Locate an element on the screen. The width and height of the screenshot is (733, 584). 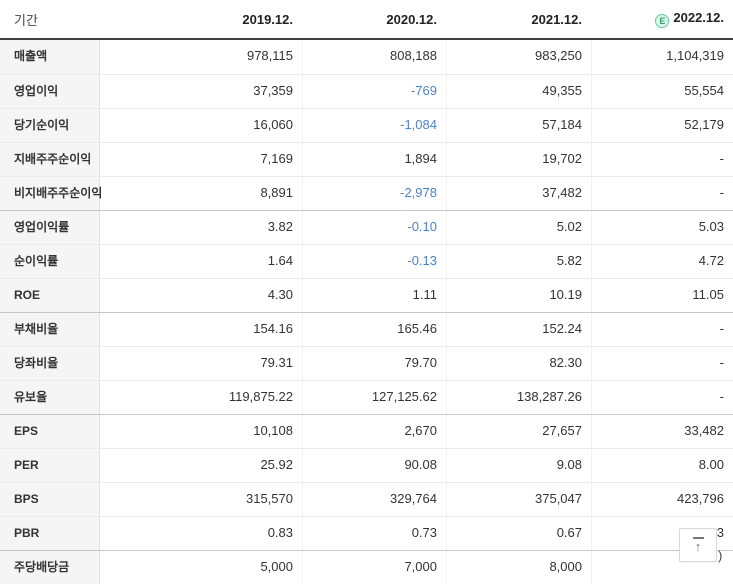
cell-value: -2,978 is located at coordinates (374, 193).